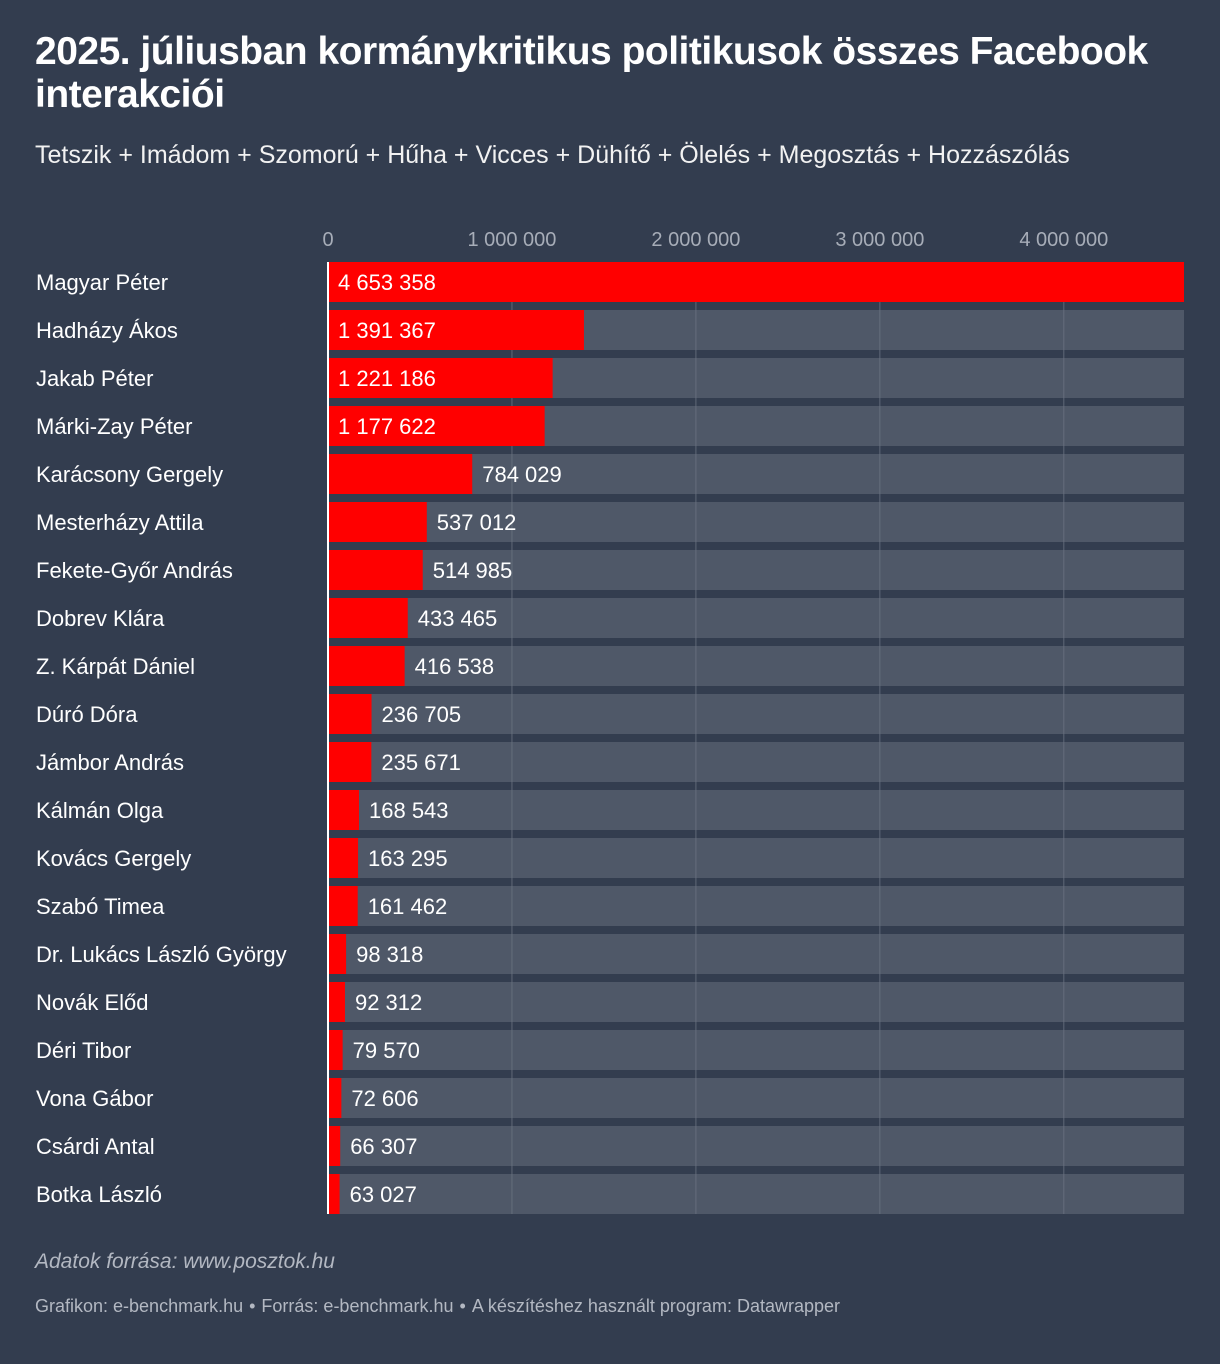  I want to click on value-label: 63 027, so click(383, 1194).